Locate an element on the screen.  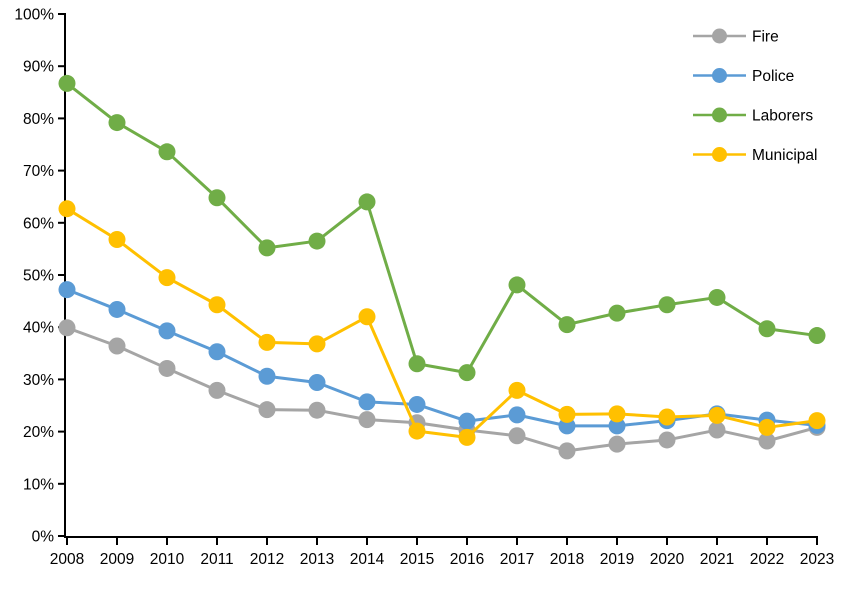
data-point-police-2008 is located at coordinates (67, 290).